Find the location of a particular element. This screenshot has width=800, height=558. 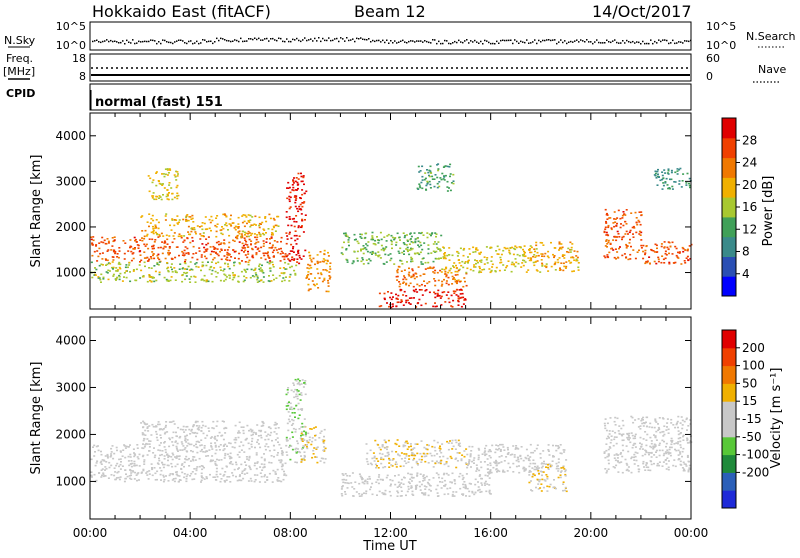

power-ytick-label: 4000 is located at coordinates (70, 136).